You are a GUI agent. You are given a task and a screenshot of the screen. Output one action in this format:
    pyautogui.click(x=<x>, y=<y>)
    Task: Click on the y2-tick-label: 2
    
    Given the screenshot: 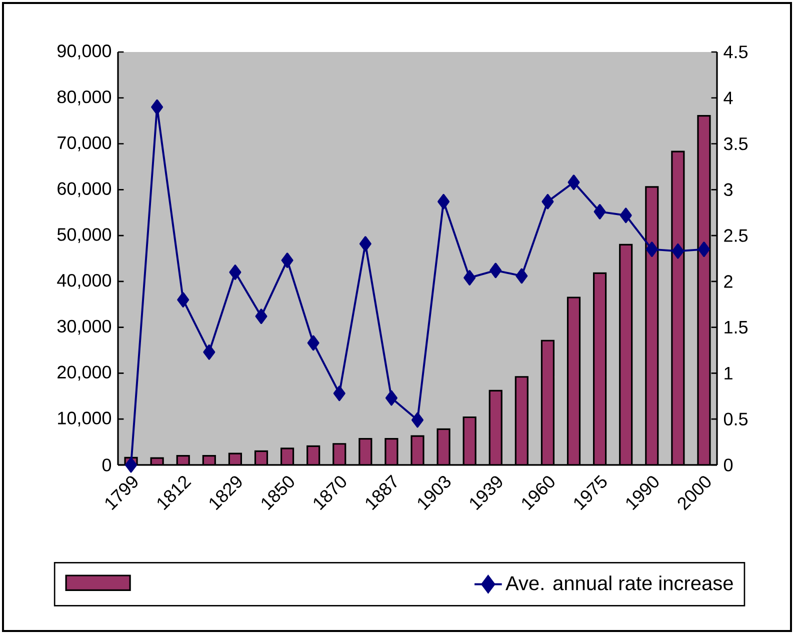 What is the action you would take?
    pyautogui.click(x=728, y=281)
    